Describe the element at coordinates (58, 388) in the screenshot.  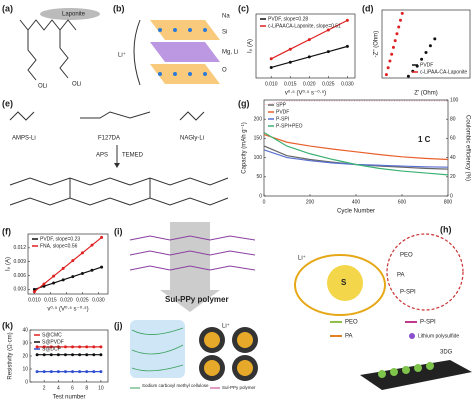
I see `x-tick-label: 4` at that location.